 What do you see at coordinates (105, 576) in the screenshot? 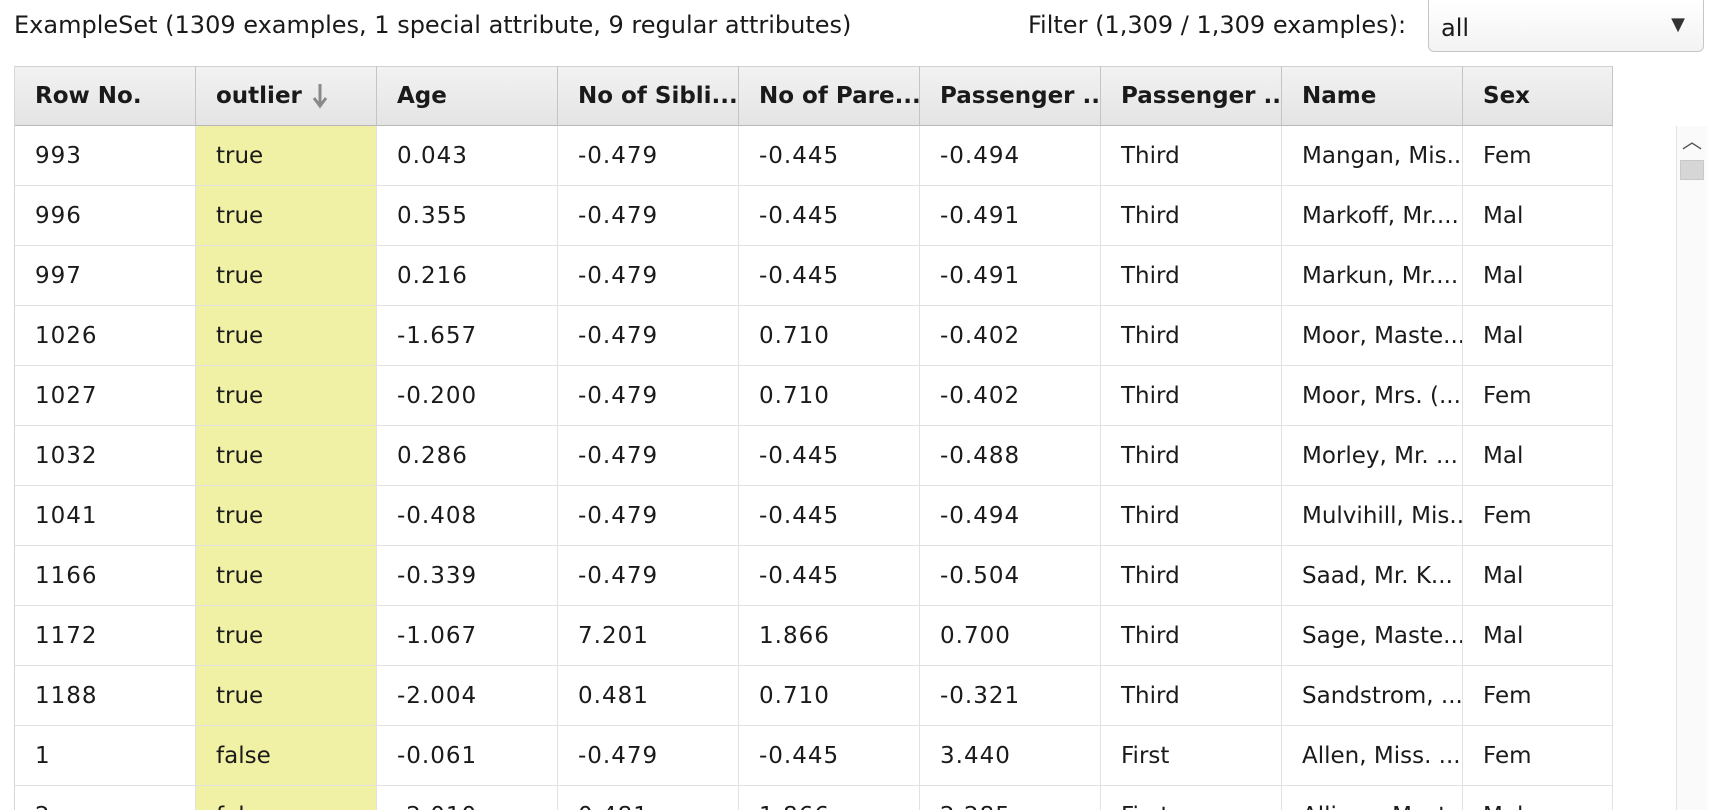
I see `cell-row-no: 1166` at bounding box center [105, 576].